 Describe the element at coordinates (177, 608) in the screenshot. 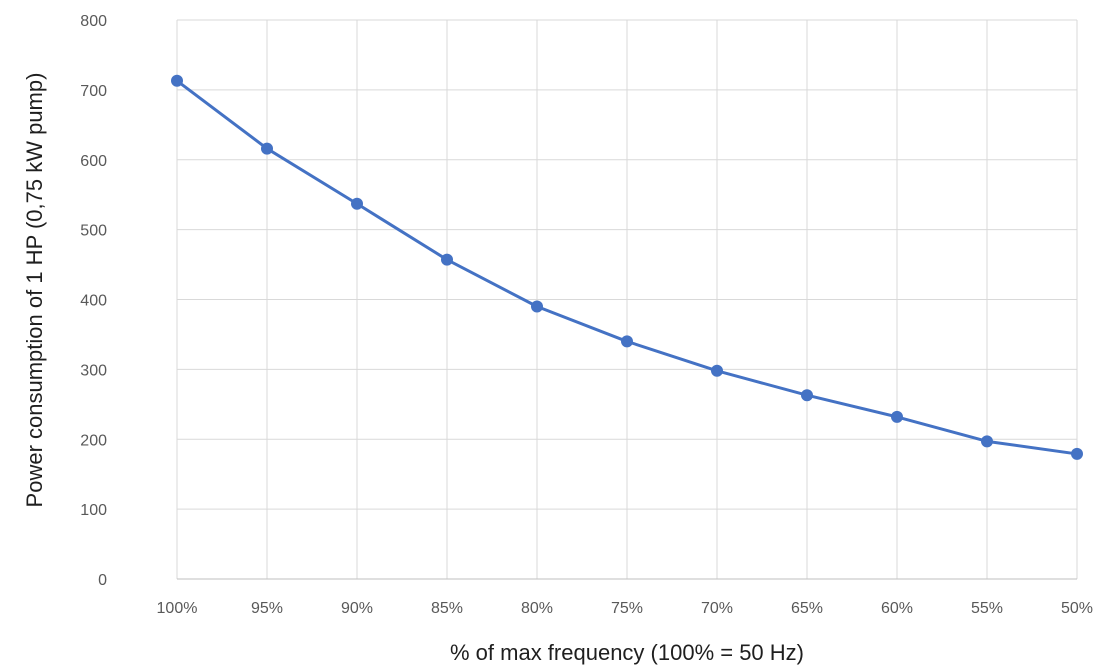

I see `x-tick-label: 100%` at that location.